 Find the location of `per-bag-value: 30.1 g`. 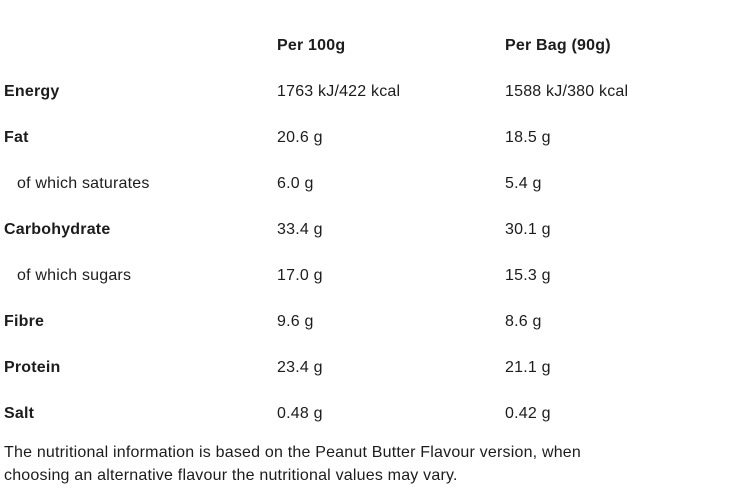

per-bag-value: 30.1 g is located at coordinates (528, 229).